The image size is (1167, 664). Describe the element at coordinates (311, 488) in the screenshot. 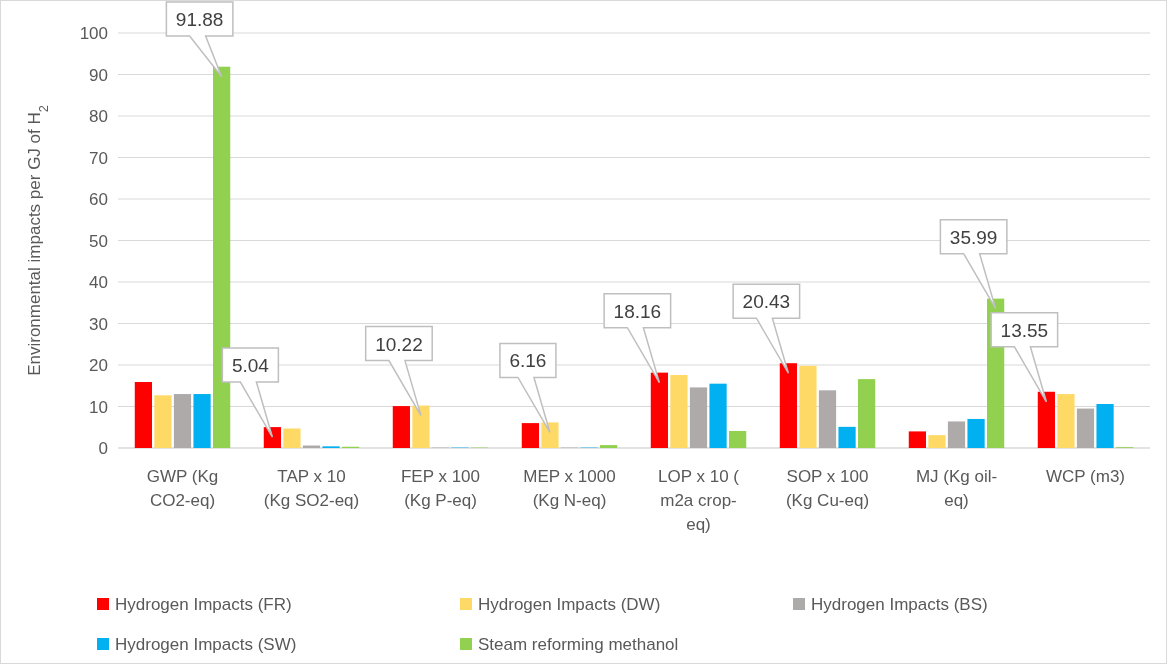

I see `x-tick-label: TAP x 10 (Kg SO2-eq)` at that location.